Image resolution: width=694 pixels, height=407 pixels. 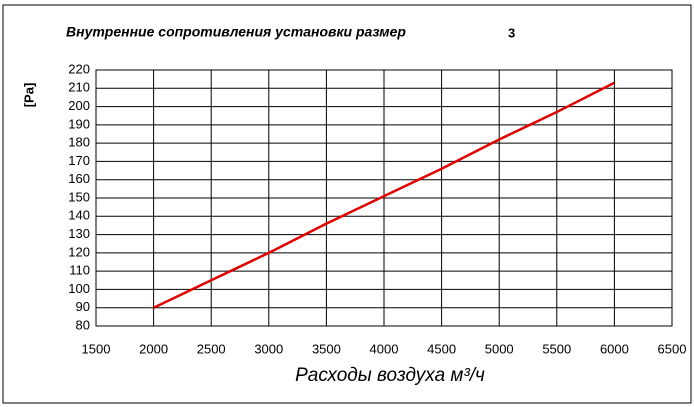 I want to click on x-axis-label: Расходы воздуха м³/ч, so click(x=390, y=375).